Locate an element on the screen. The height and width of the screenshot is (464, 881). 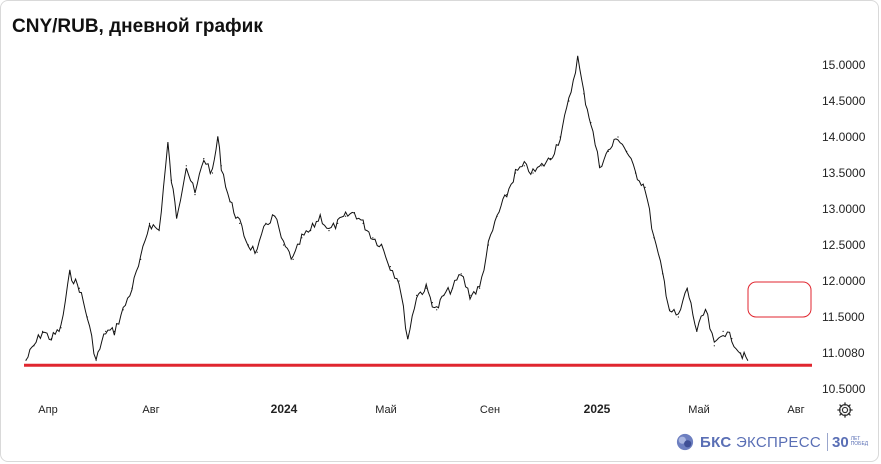
price-zone-highlight is located at coordinates (779, 299).